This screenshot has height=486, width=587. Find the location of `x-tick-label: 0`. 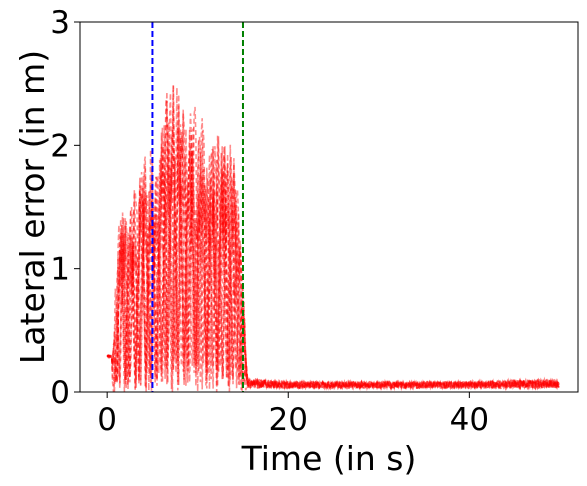

x-tick-label: 0 is located at coordinates (107, 420).